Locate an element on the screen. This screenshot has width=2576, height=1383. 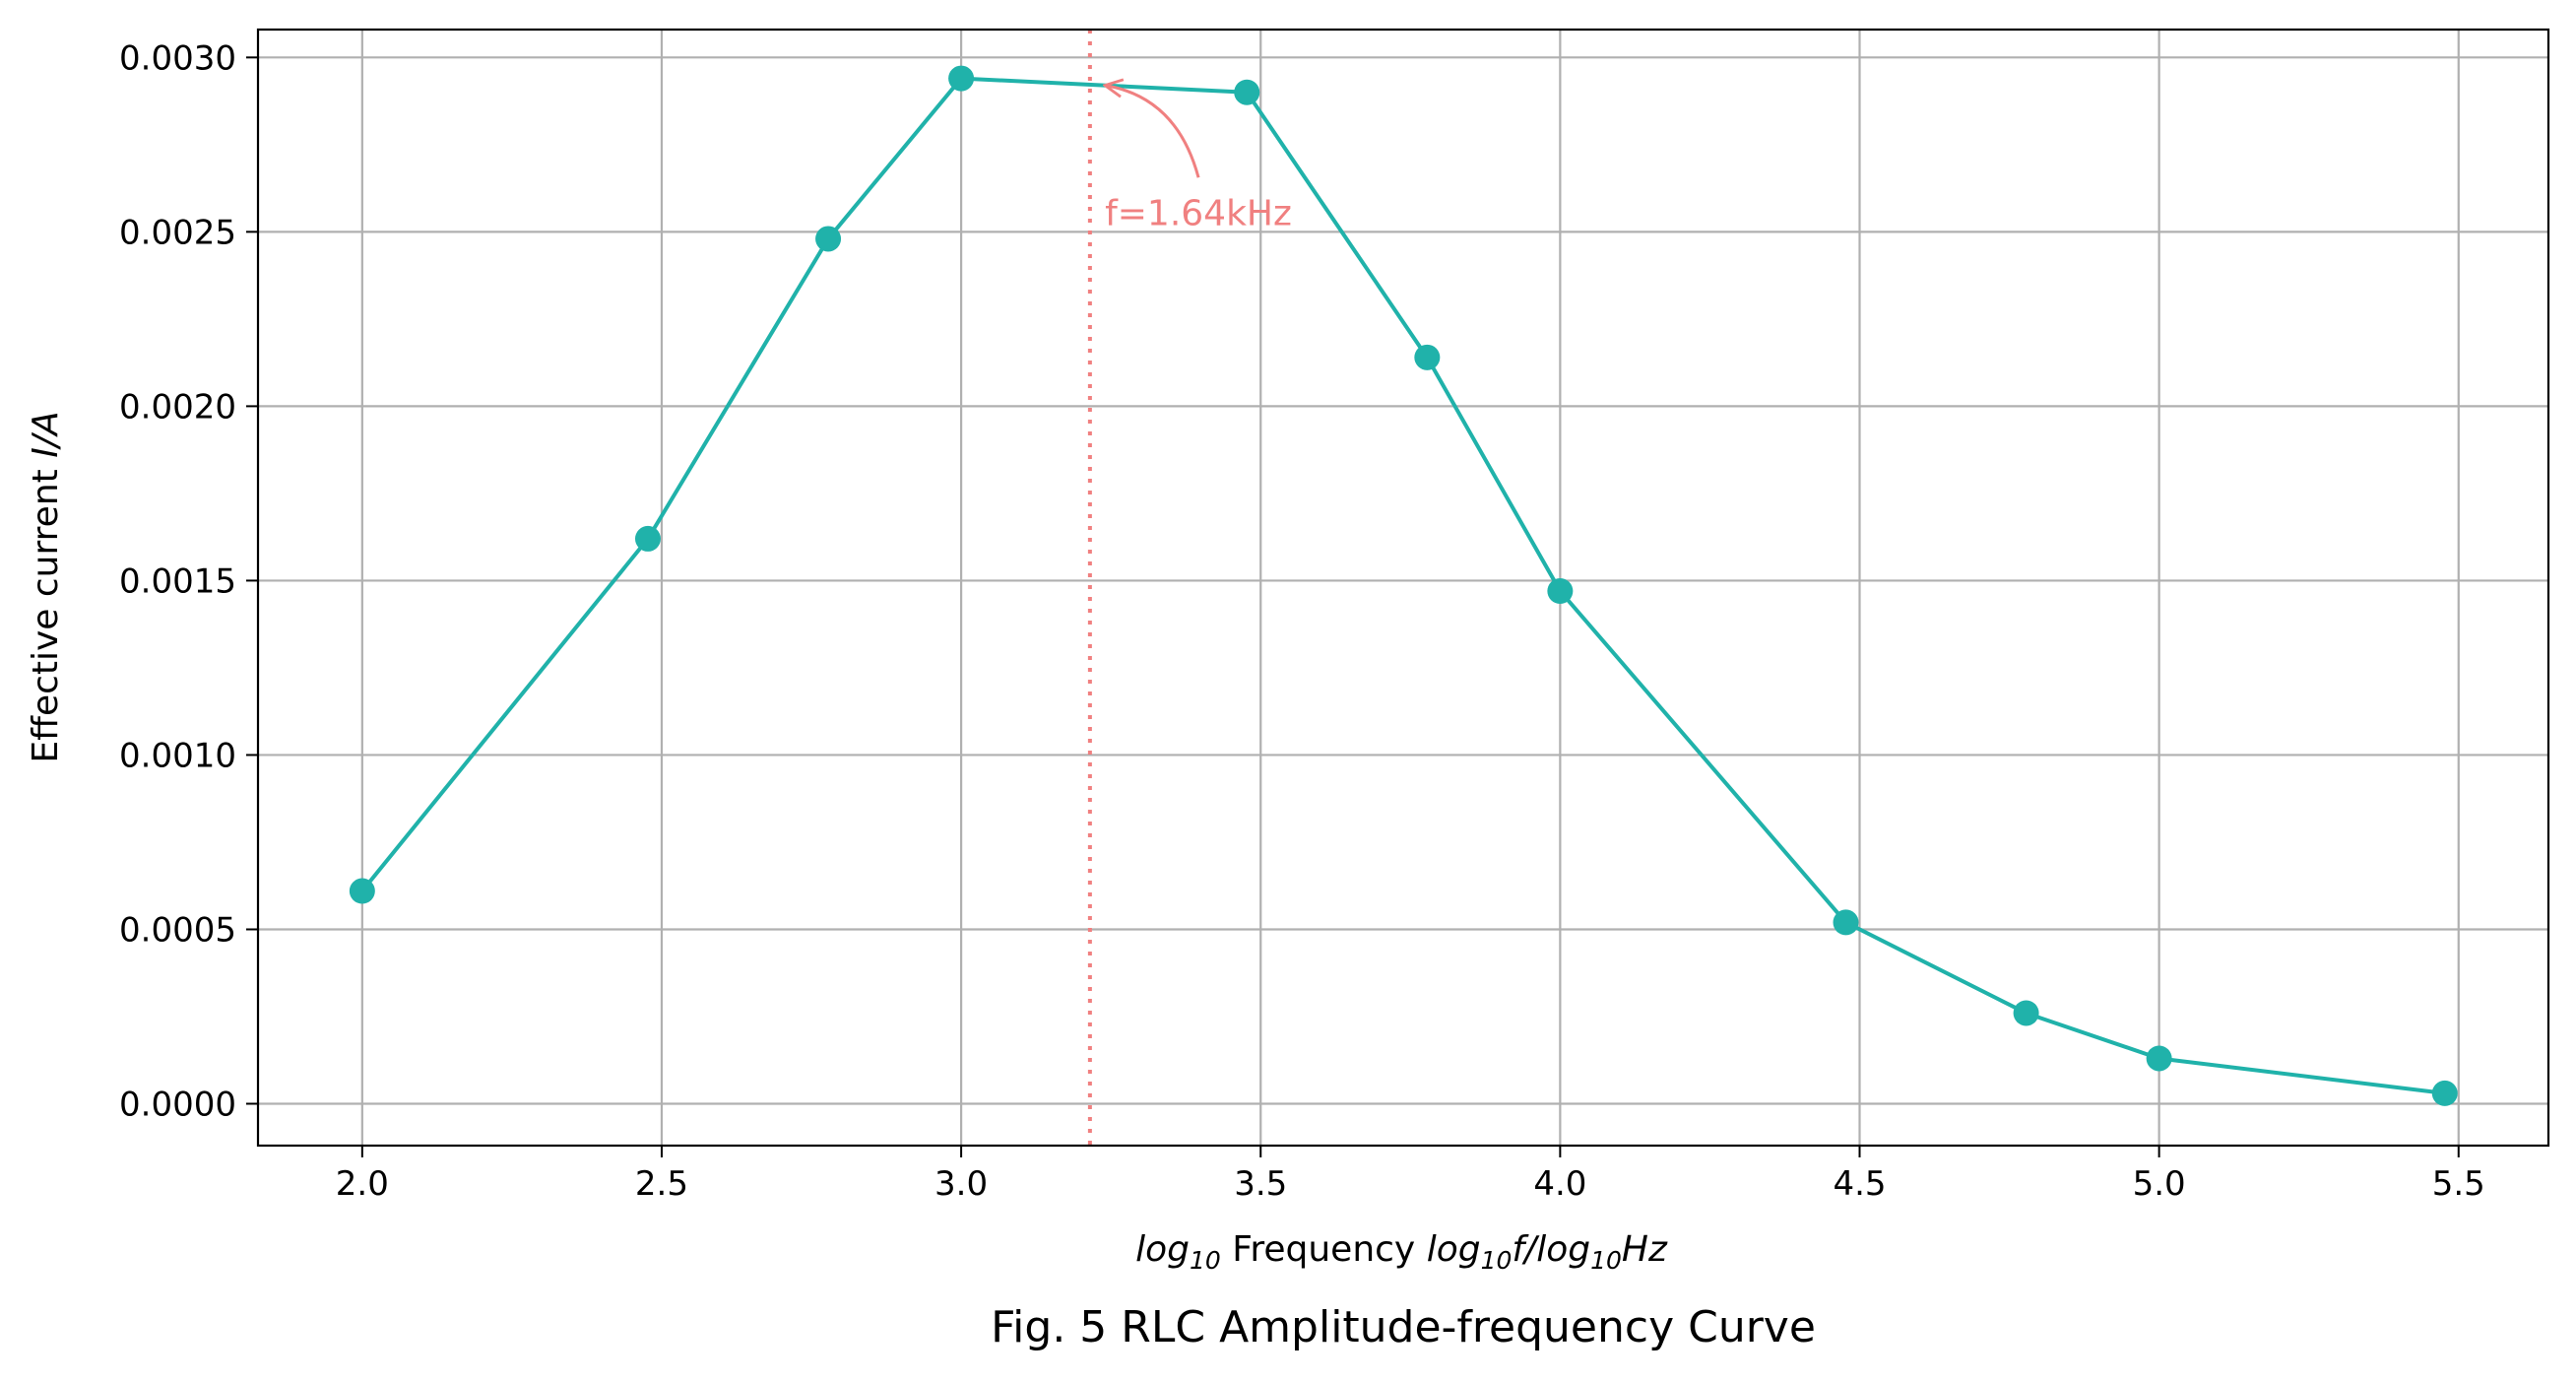
y-tick-label: 0.0015 is located at coordinates (177, 581).